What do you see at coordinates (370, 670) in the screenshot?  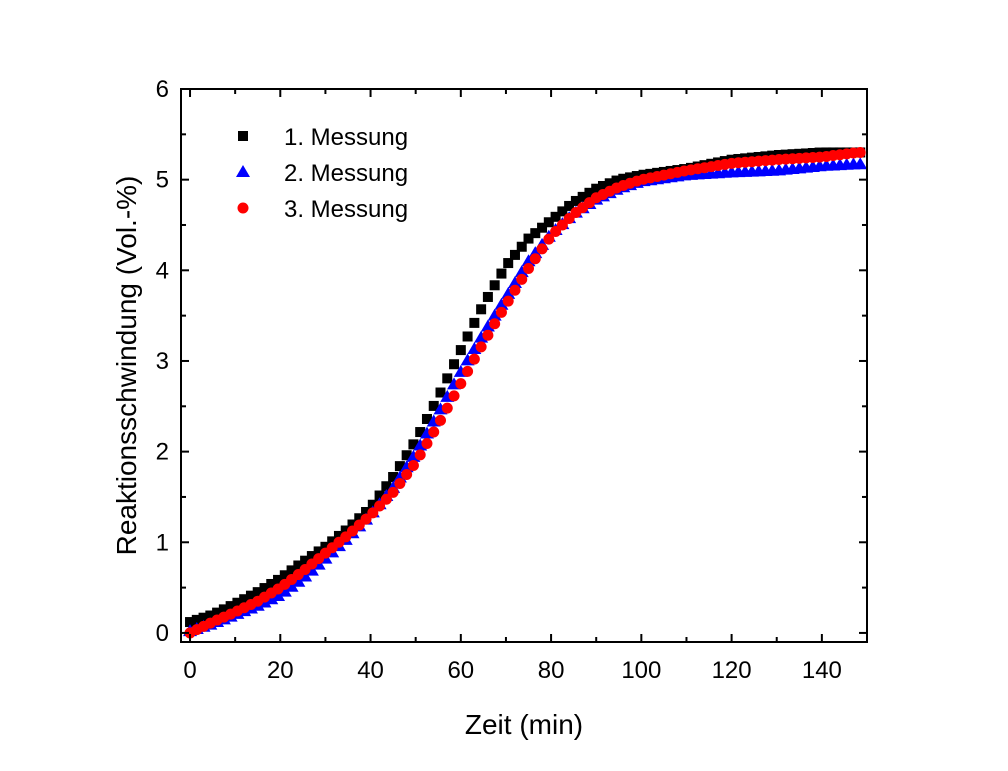 I see `x-tick-label: 40` at bounding box center [370, 670].